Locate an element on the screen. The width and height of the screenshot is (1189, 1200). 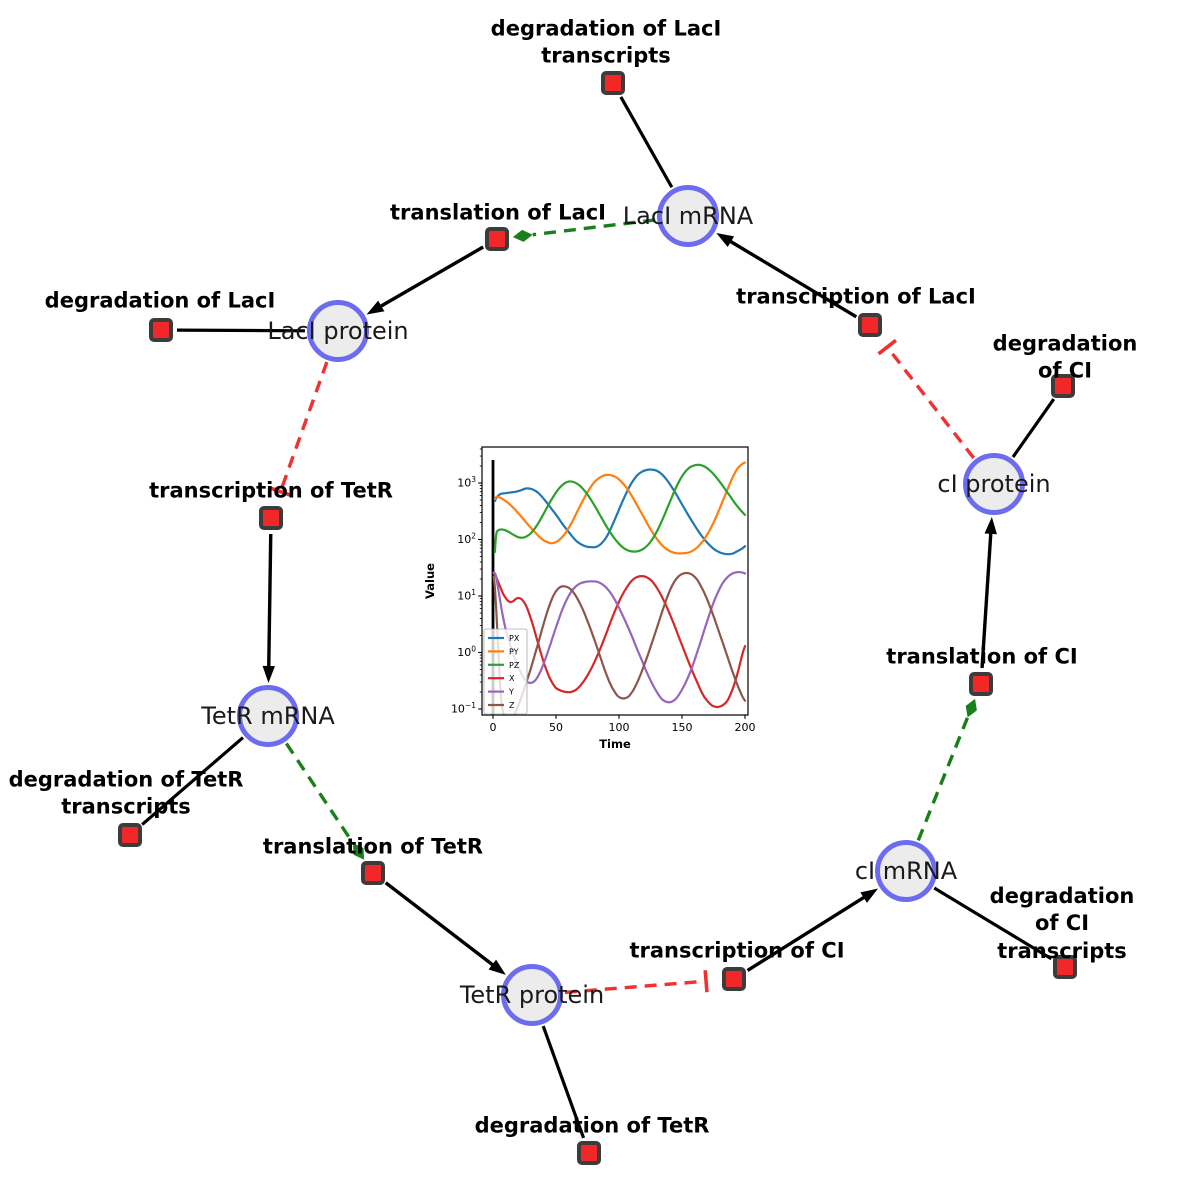
edge-cI_mrna-transl_cI is located at coordinates (946, 770).